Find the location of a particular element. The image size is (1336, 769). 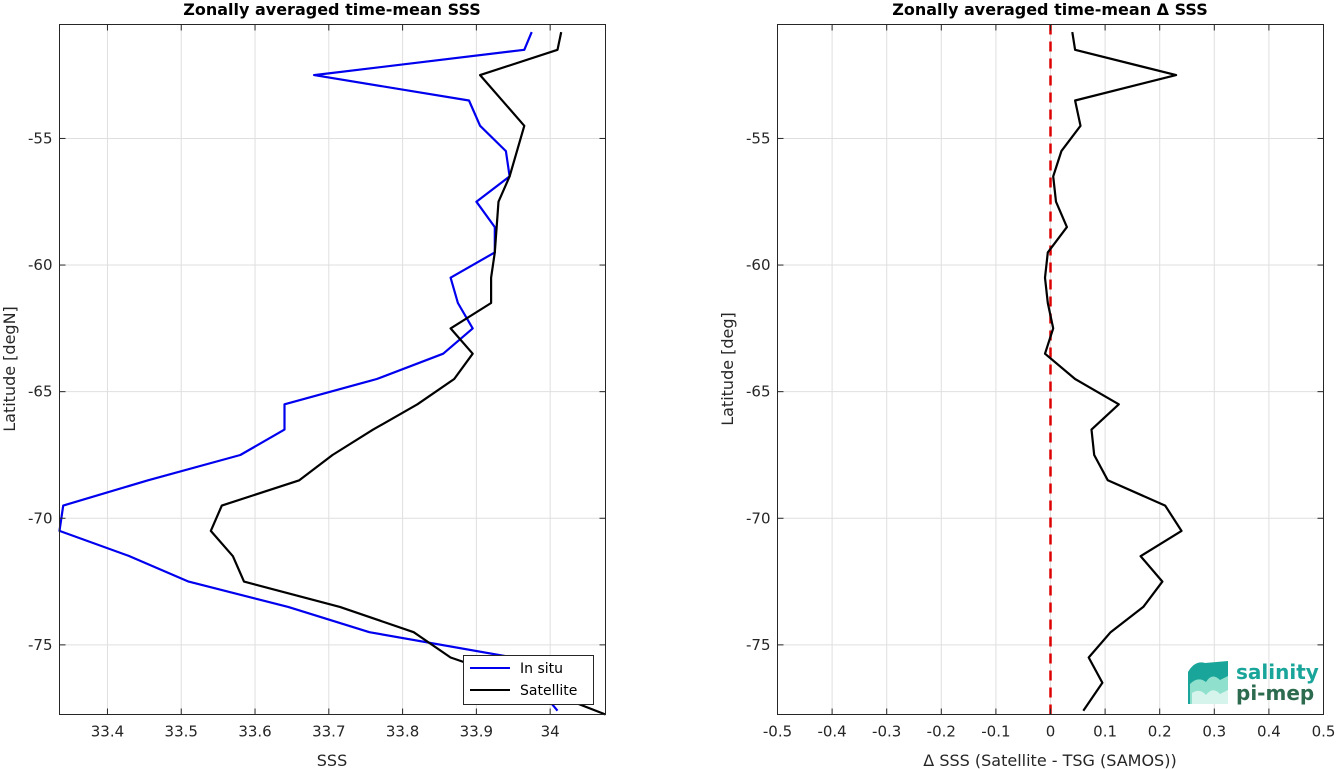

logo-text-pi-mep: pi-mep is located at coordinates (1275, 693).